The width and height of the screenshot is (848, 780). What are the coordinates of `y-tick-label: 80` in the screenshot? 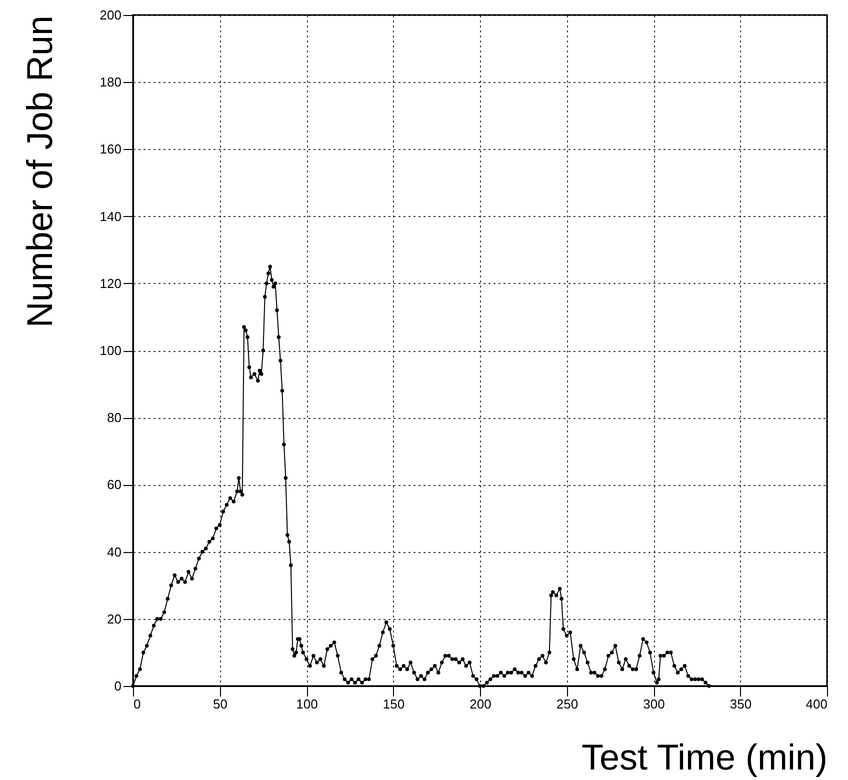 It's located at (114, 418).